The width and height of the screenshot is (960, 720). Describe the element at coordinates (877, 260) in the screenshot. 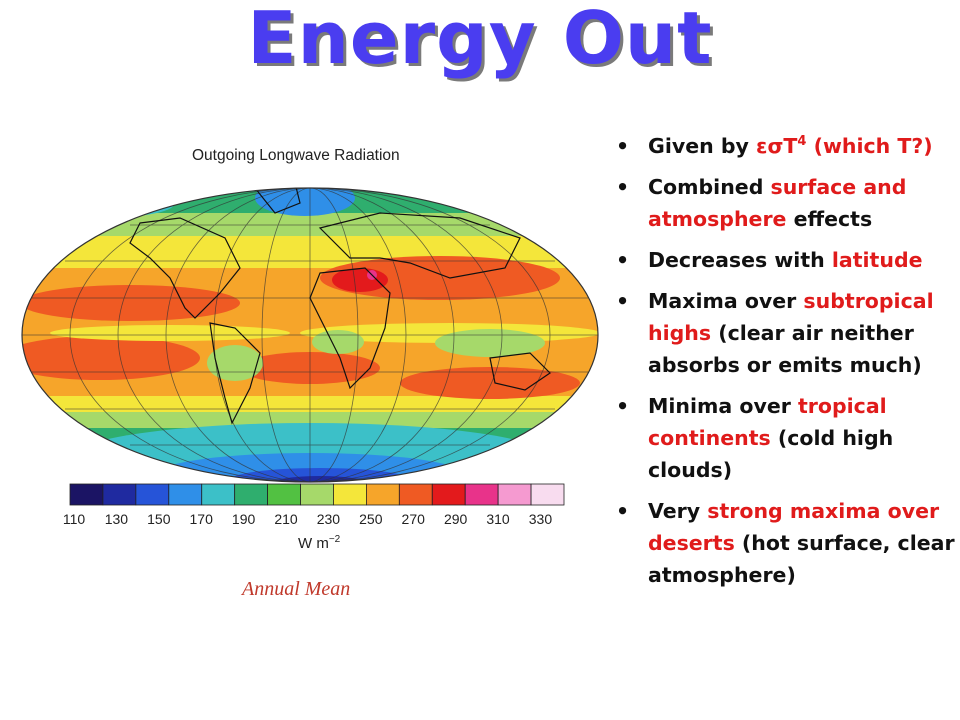

I see `bullet-highlight-text: latitude` at that location.